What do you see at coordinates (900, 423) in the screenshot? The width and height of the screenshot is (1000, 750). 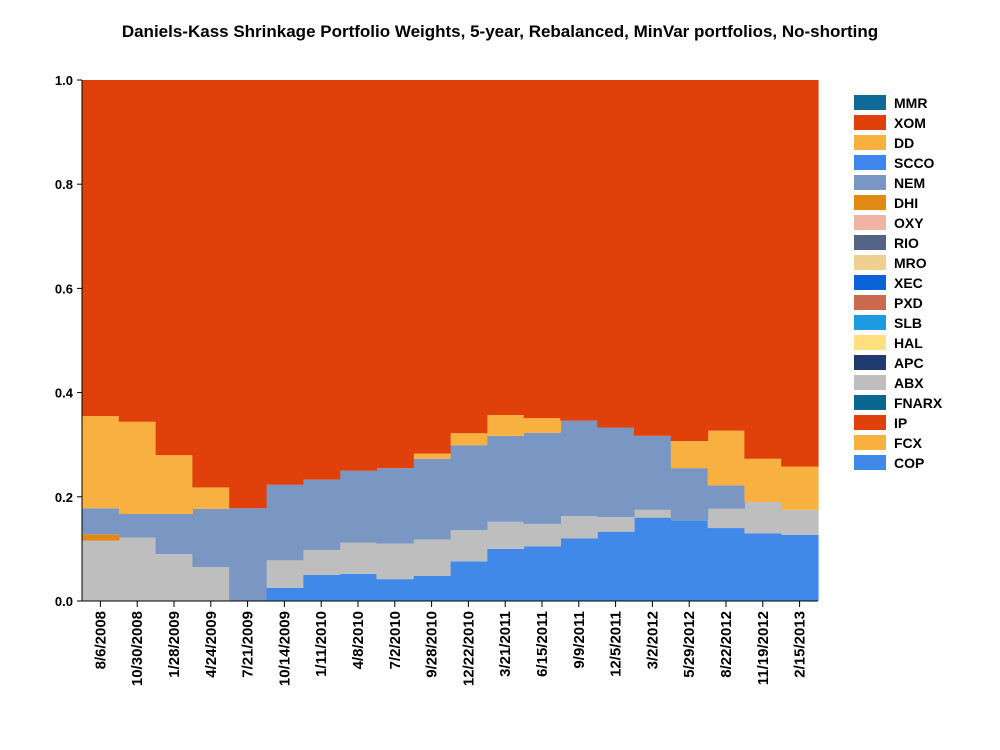 I see `legend-label-ip: IP` at bounding box center [900, 423].